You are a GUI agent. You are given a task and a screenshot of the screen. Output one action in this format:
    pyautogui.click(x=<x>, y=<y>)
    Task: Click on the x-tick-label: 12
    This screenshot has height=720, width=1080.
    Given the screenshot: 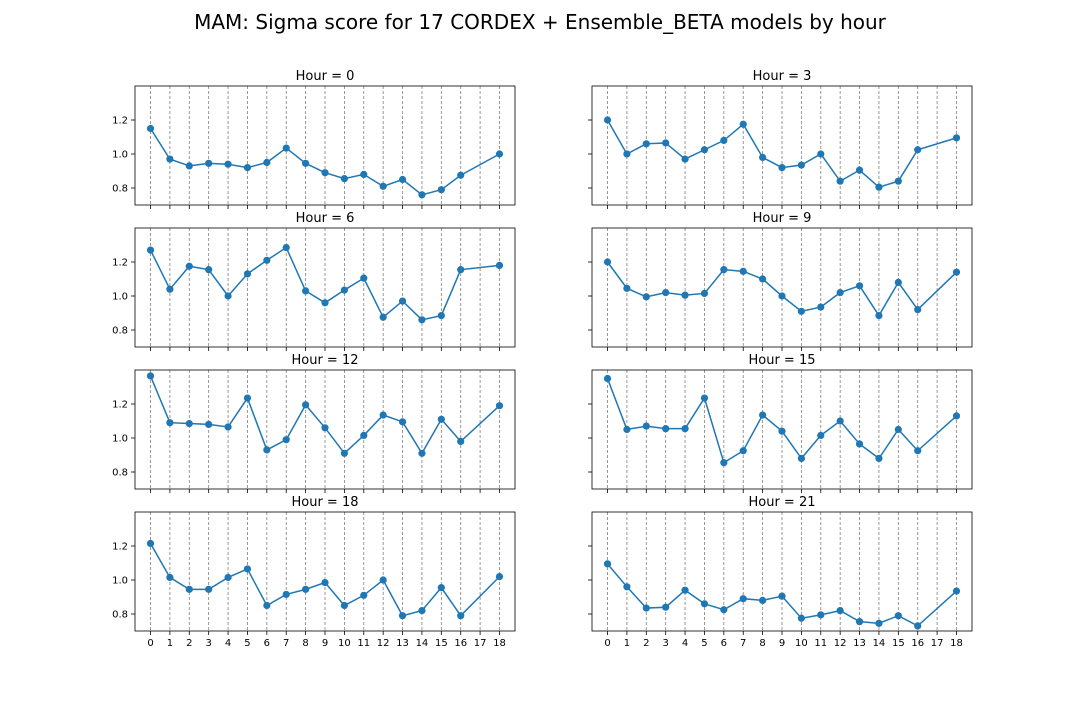 What is the action you would take?
    pyautogui.click(x=383, y=643)
    